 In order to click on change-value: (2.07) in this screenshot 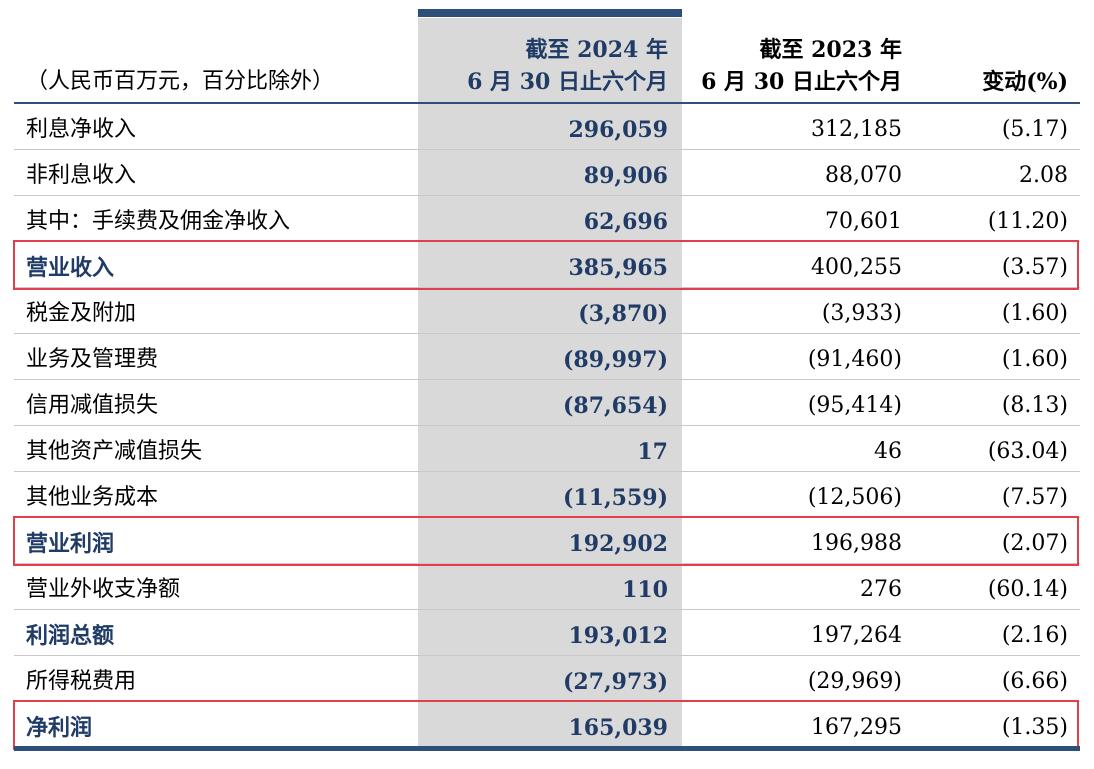, I will do `click(1034, 543)`.